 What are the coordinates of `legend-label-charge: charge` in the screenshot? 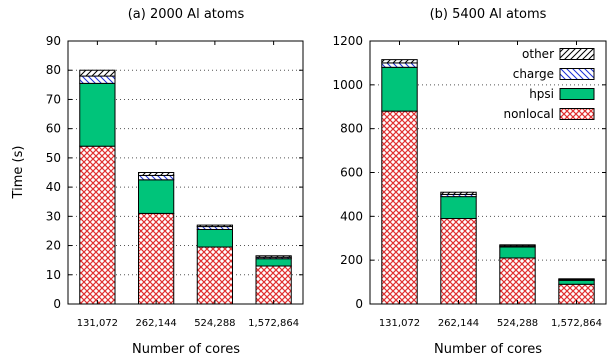 It's located at (533, 74).